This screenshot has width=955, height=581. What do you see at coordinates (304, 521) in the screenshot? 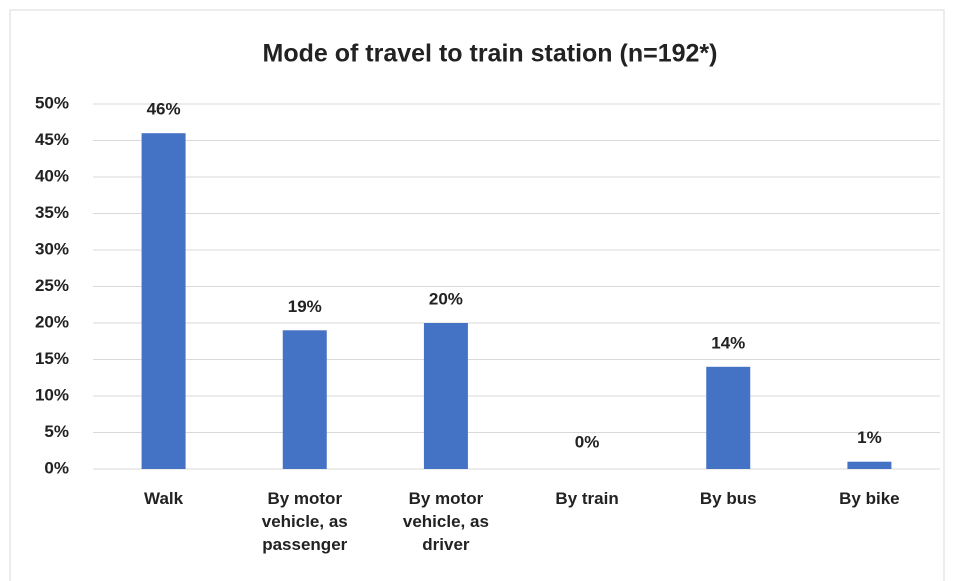
I see `x-tick-label: By motor vehicle, as passenger` at bounding box center [304, 521].